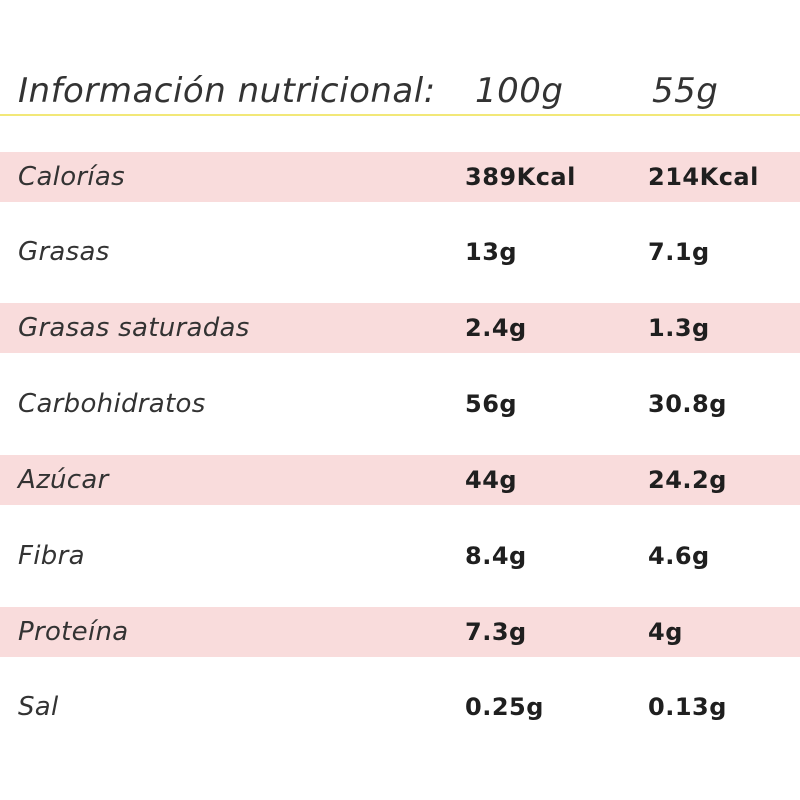 The image size is (800, 800). I want to click on value-100g: 56g, so click(491, 404).